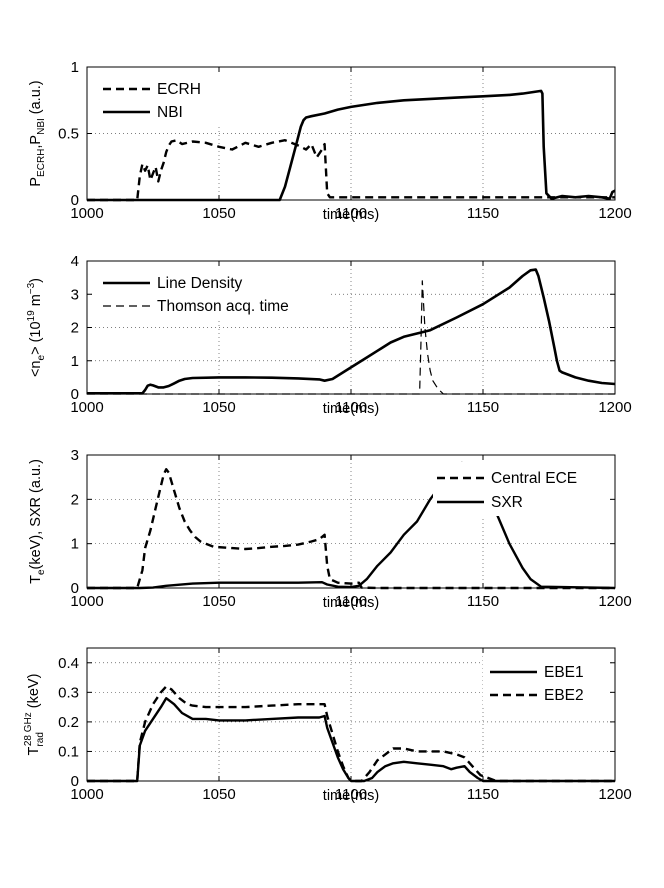 The image size is (664, 888). What do you see at coordinates (37, 133) in the screenshot?
I see `y-axis-label-power: PECRH,PNBI (a.u.)` at bounding box center [37, 133].